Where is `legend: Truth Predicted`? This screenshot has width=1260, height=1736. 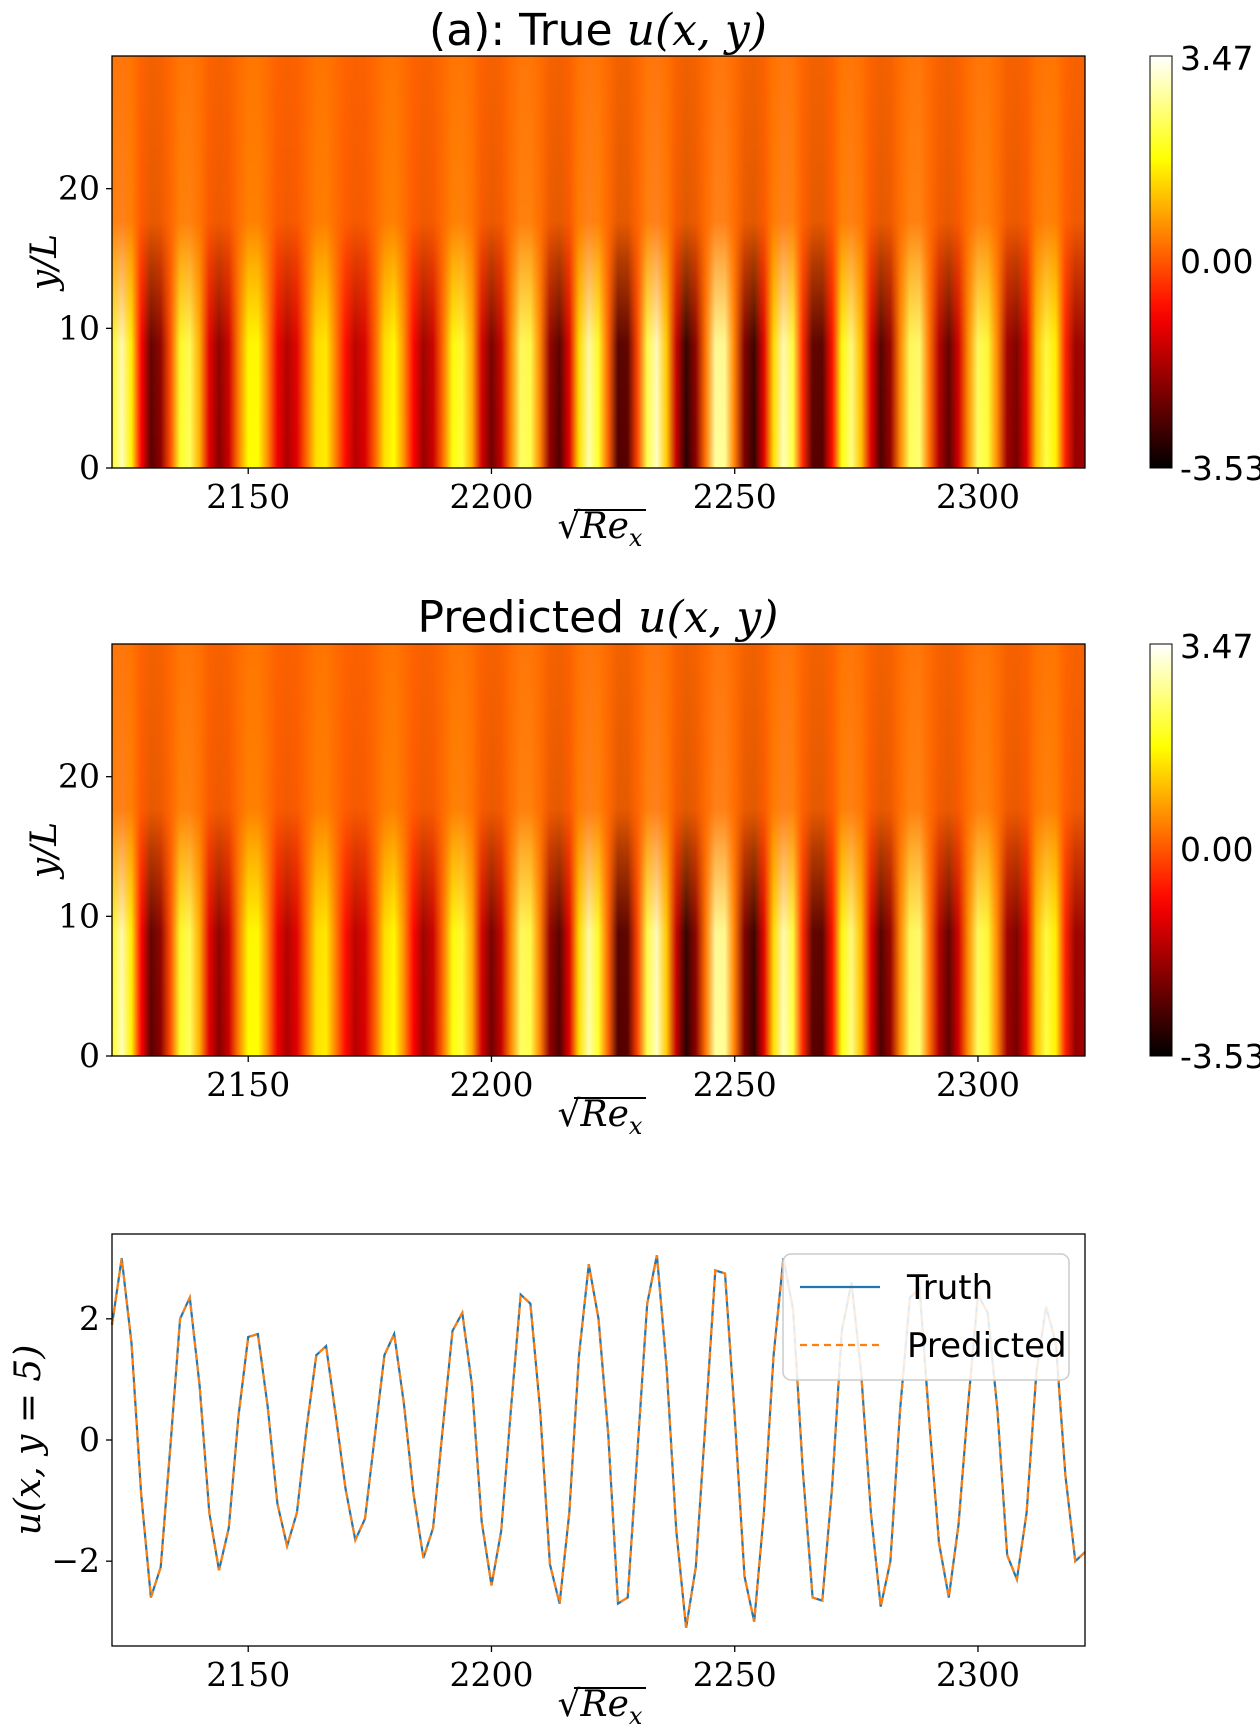
legend: Truth Predicted is located at coordinates (926, 1317).